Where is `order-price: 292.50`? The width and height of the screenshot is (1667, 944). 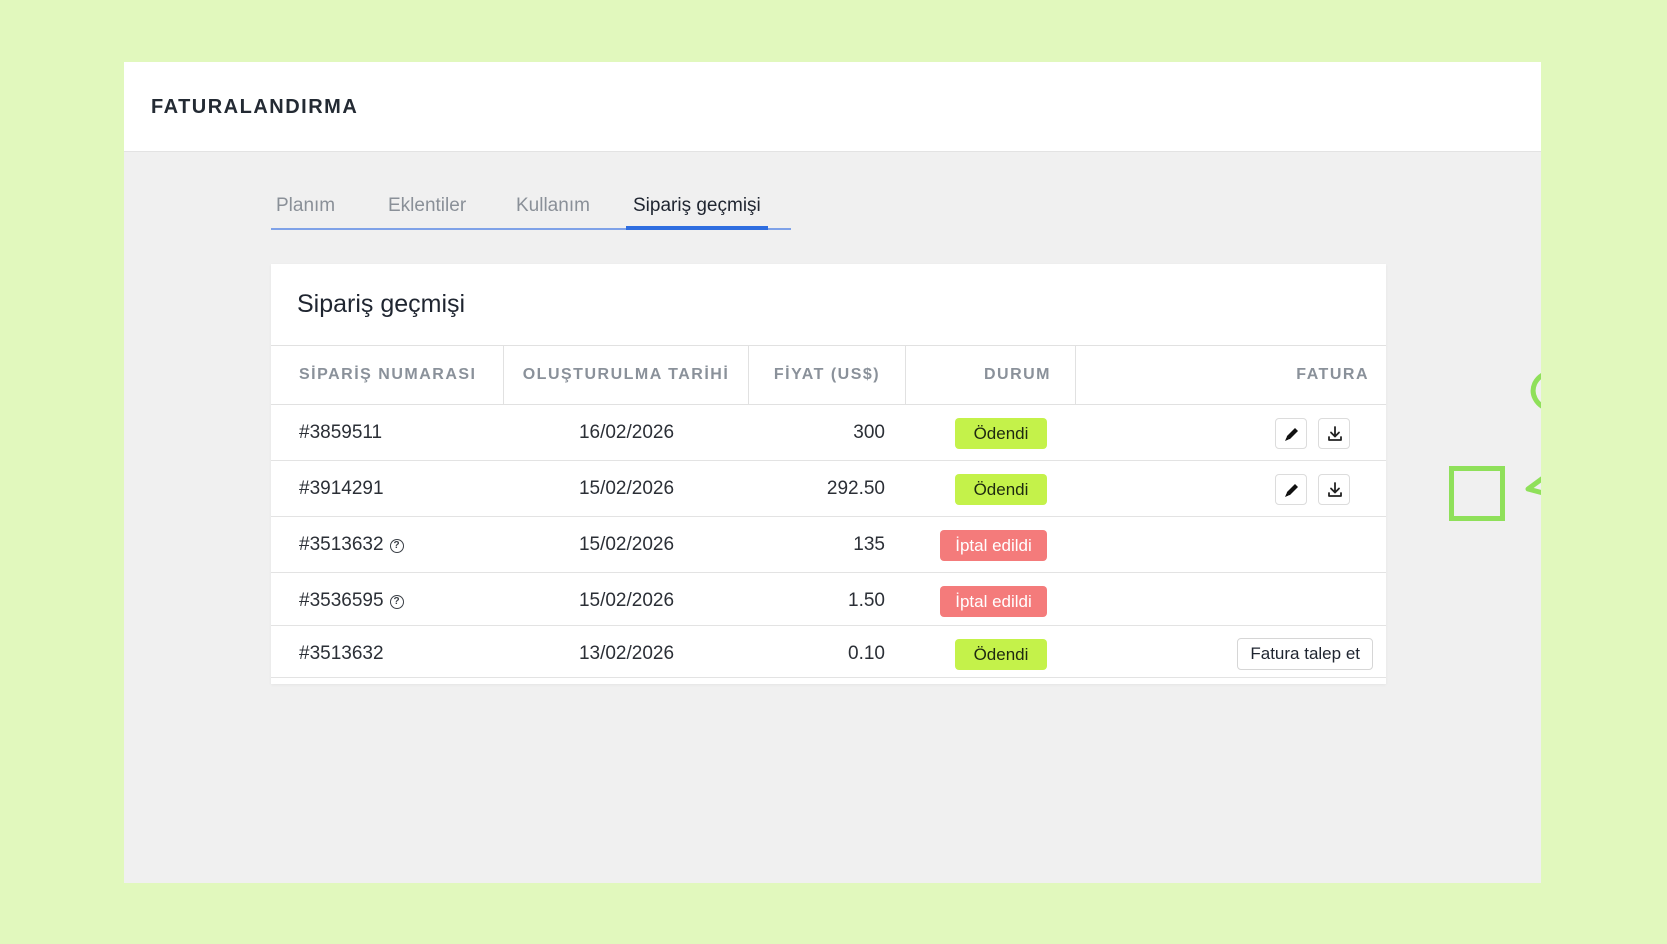 order-price: 292.50 is located at coordinates (855, 488).